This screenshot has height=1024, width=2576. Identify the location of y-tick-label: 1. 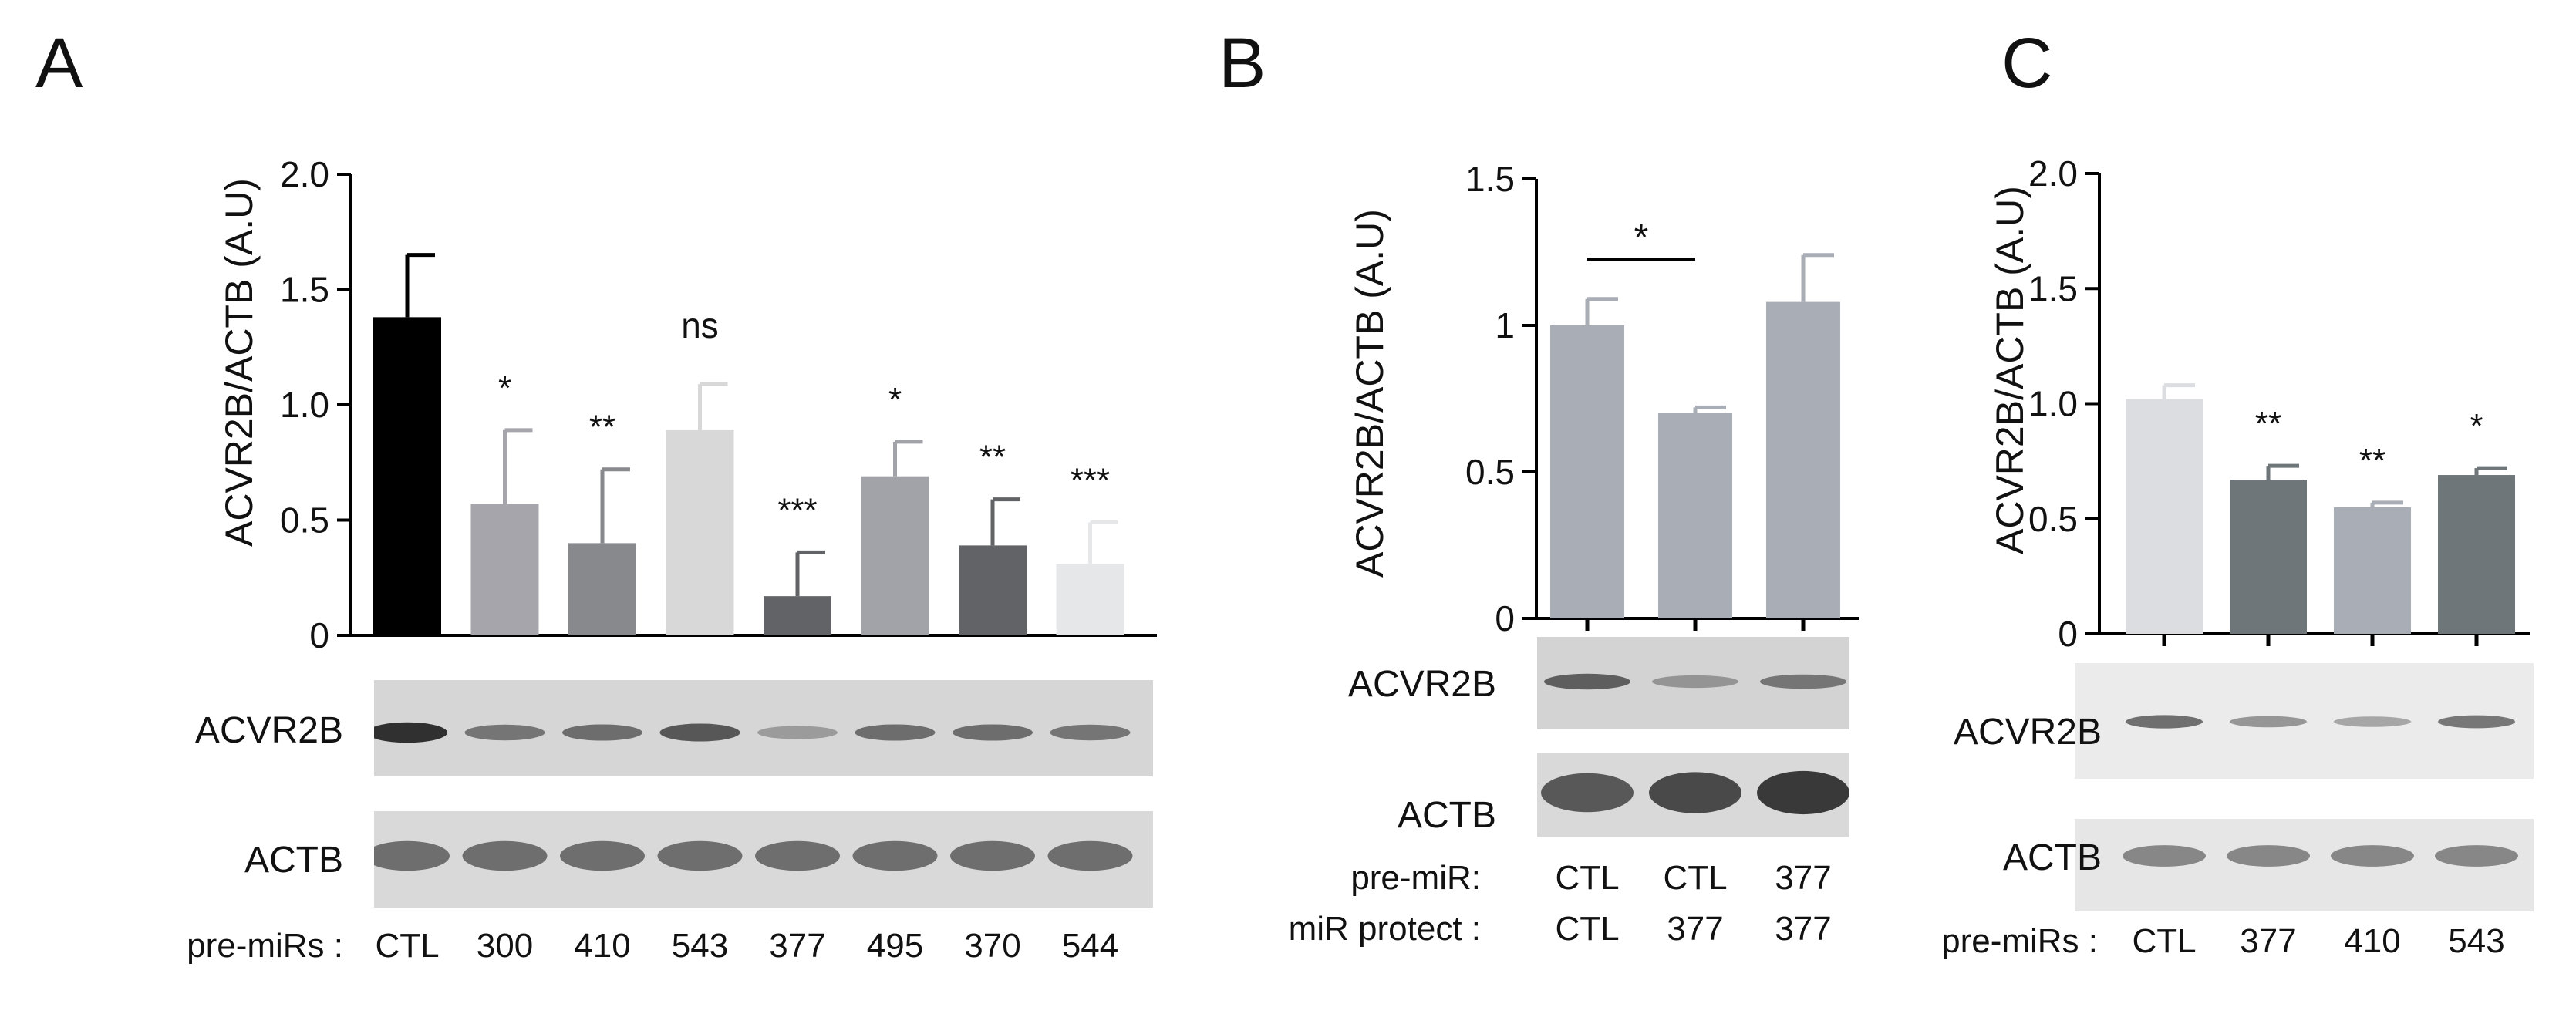
(1505, 325).